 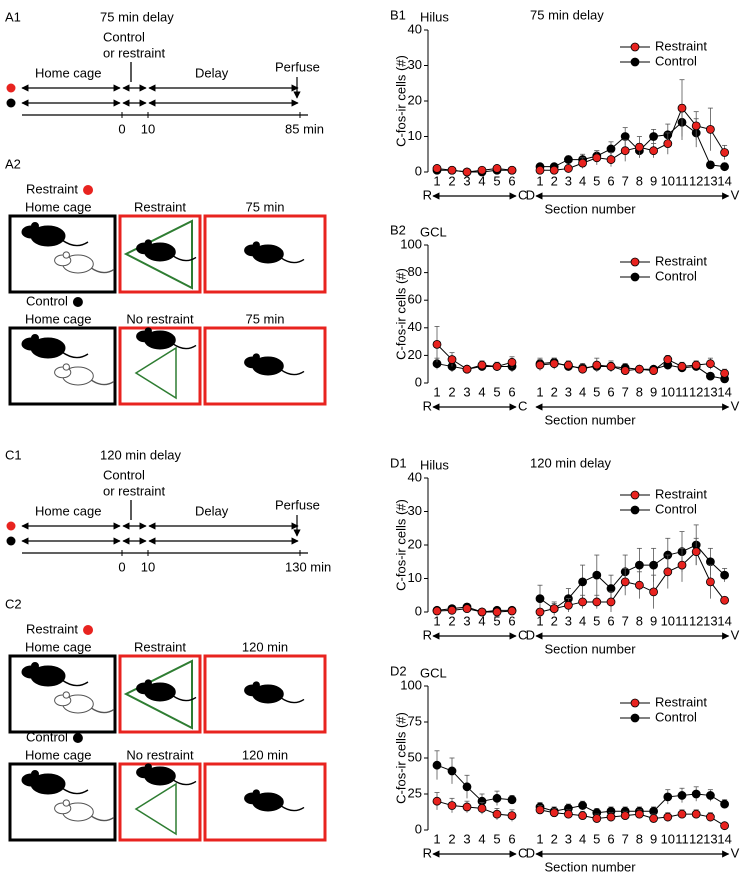 What do you see at coordinates (62, 694) in the screenshot?
I see `home-cage-box` at bounding box center [62, 694].